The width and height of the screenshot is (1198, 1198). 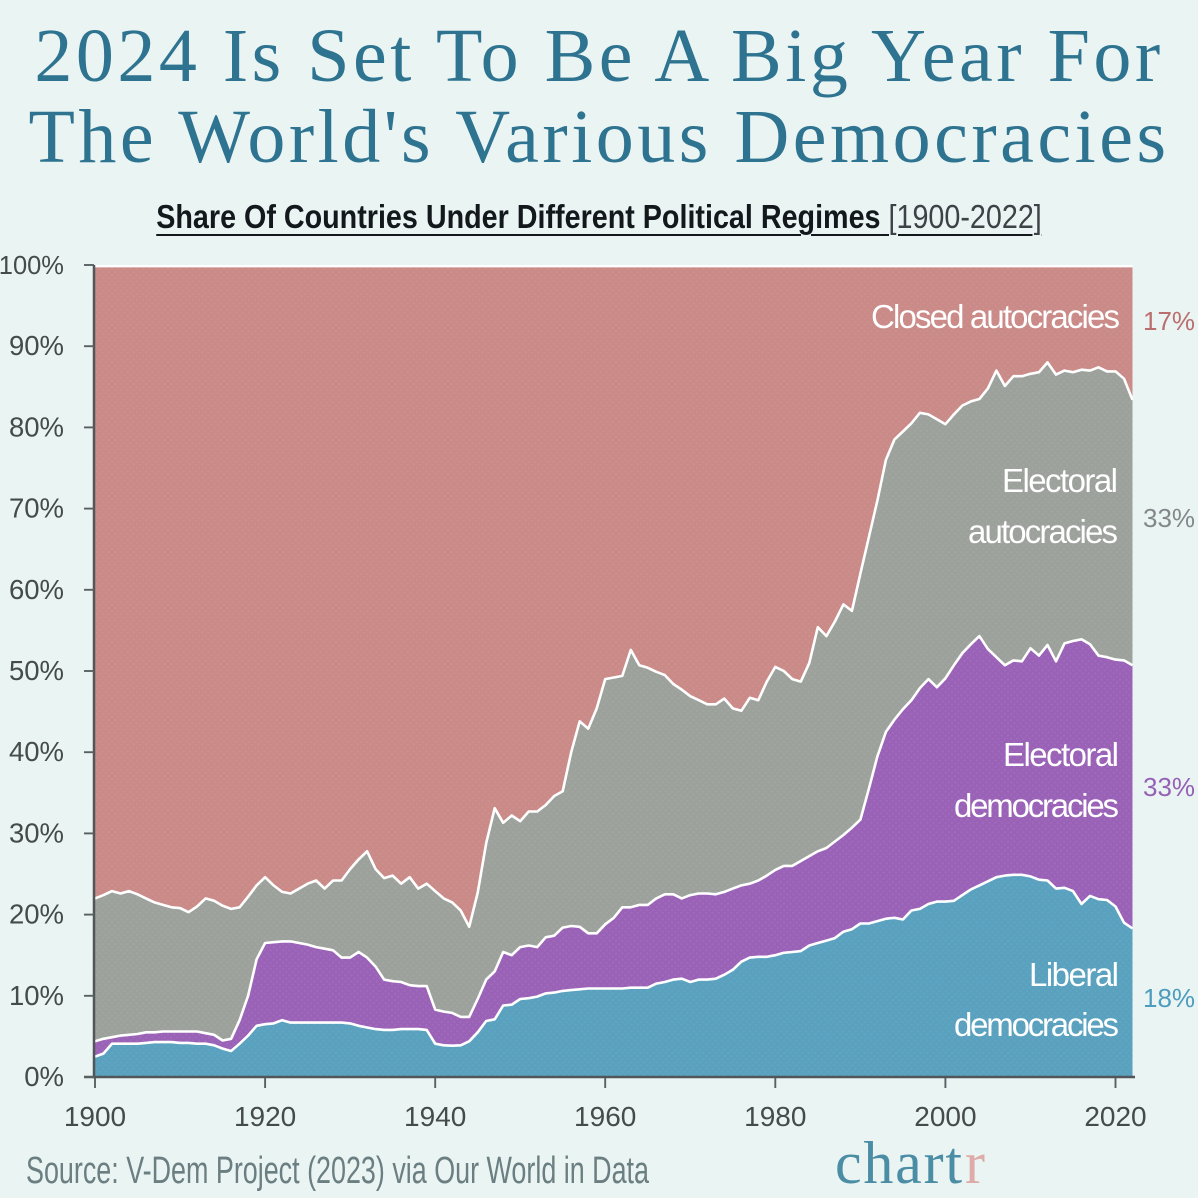 What do you see at coordinates (44, 1076) in the screenshot?
I see `svg-text: 0%` at bounding box center [44, 1076].